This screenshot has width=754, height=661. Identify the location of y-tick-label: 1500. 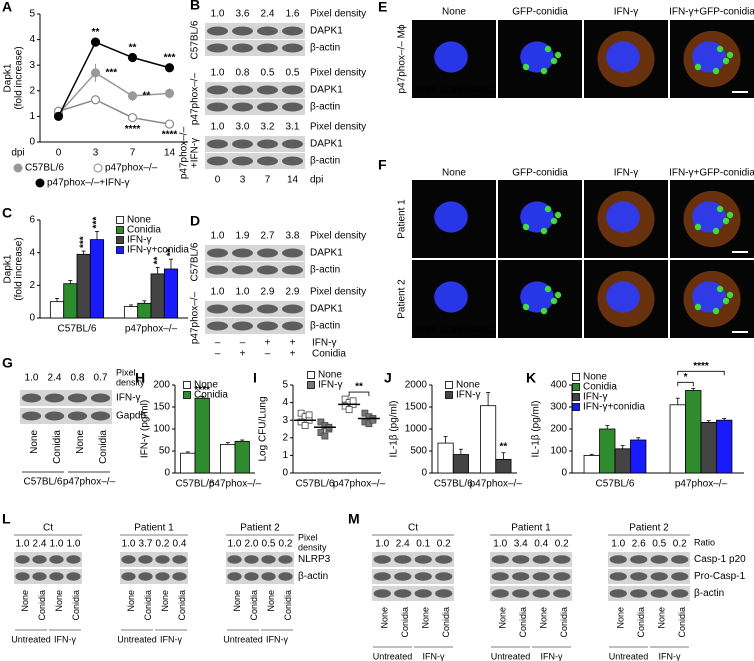
(416, 407).